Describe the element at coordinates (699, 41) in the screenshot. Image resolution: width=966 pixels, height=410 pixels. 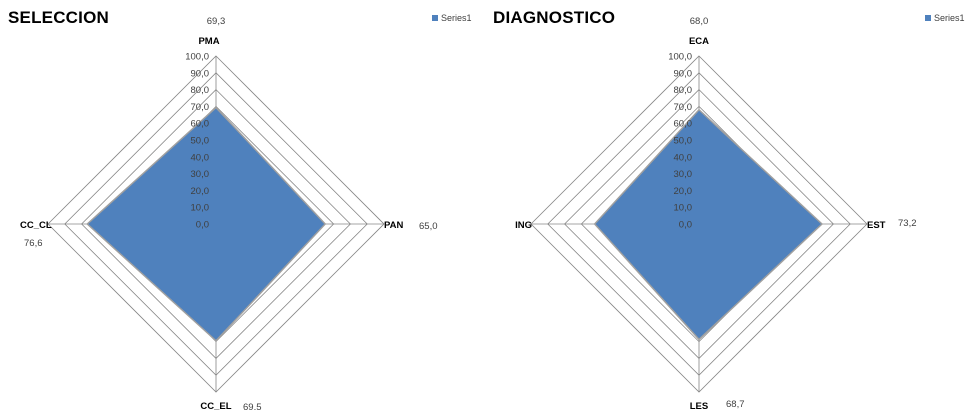
I see `category-label: ECA` at that location.